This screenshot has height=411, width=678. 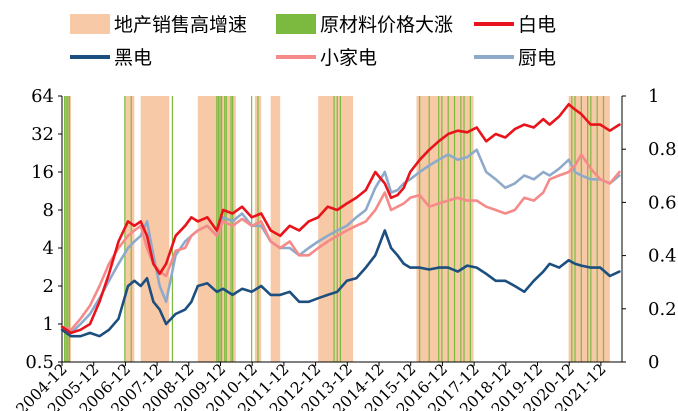 I want to click on y-left-tick-label-2: 2, so click(x=48, y=286).